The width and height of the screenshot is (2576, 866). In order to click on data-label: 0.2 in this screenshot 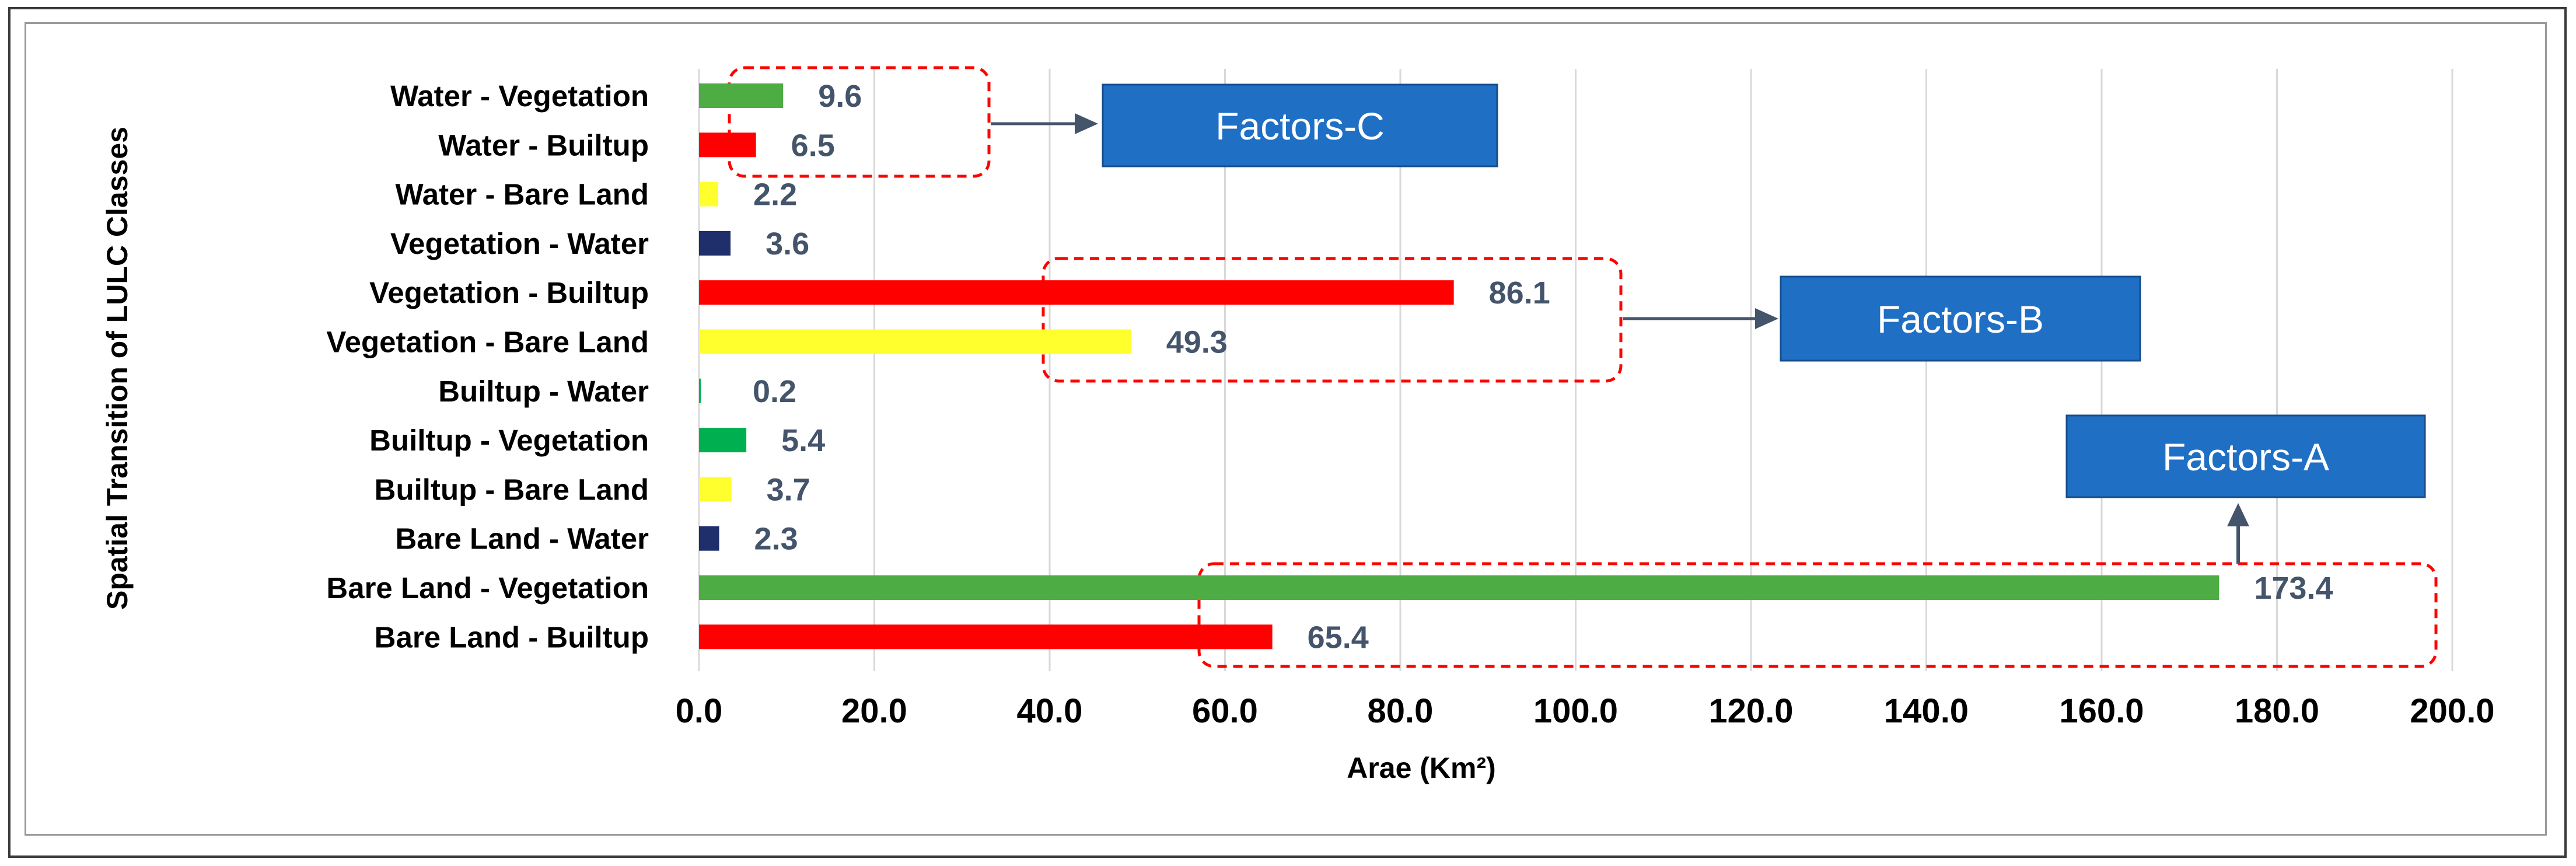, I will do `click(774, 391)`.